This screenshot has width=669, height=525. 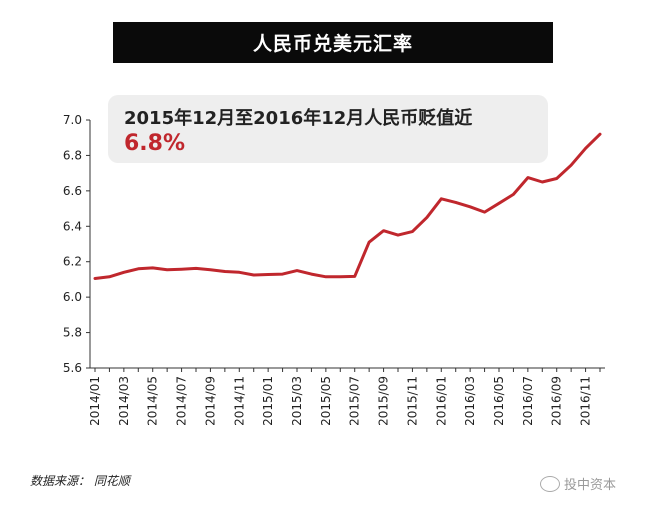 I want to click on x-tick-label: 2014/11, so click(x=239, y=401).